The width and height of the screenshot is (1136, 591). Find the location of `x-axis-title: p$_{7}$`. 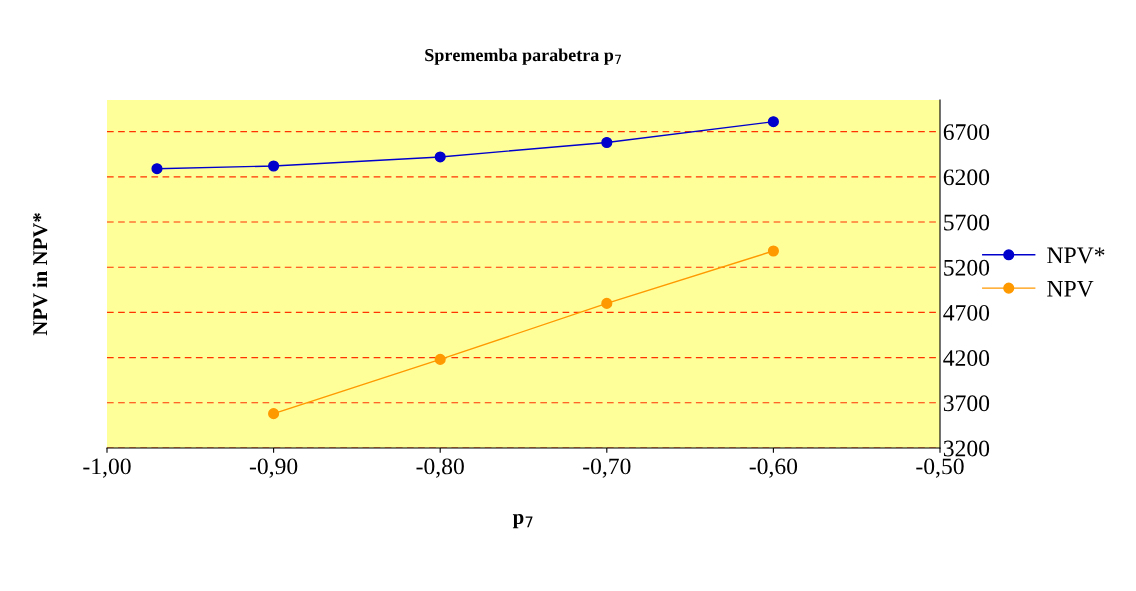

x-axis-title: p$_{7}$ is located at coordinates (522, 521).